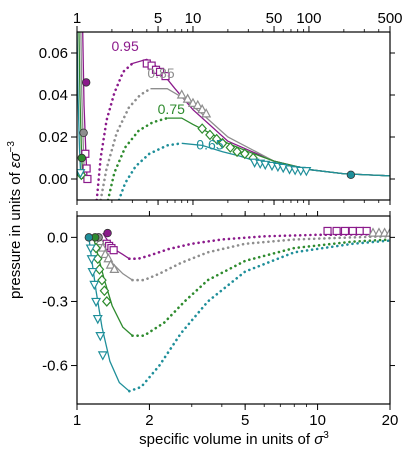 The image size is (409, 453). Describe the element at coordinates (167, 95) in the screenshot. I see `top-series-labels: 0.95 0.85 0.75 0.65` at that location.